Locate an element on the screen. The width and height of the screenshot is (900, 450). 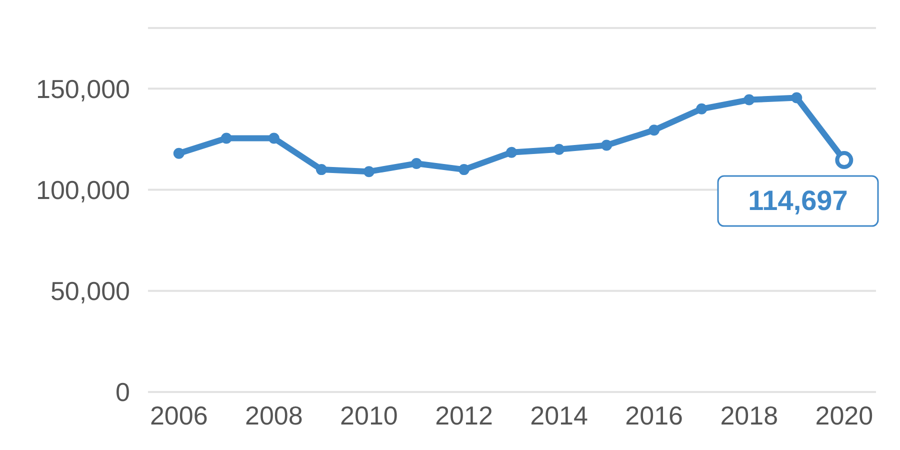
x-tick-label: 2008 is located at coordinates (274, 415).